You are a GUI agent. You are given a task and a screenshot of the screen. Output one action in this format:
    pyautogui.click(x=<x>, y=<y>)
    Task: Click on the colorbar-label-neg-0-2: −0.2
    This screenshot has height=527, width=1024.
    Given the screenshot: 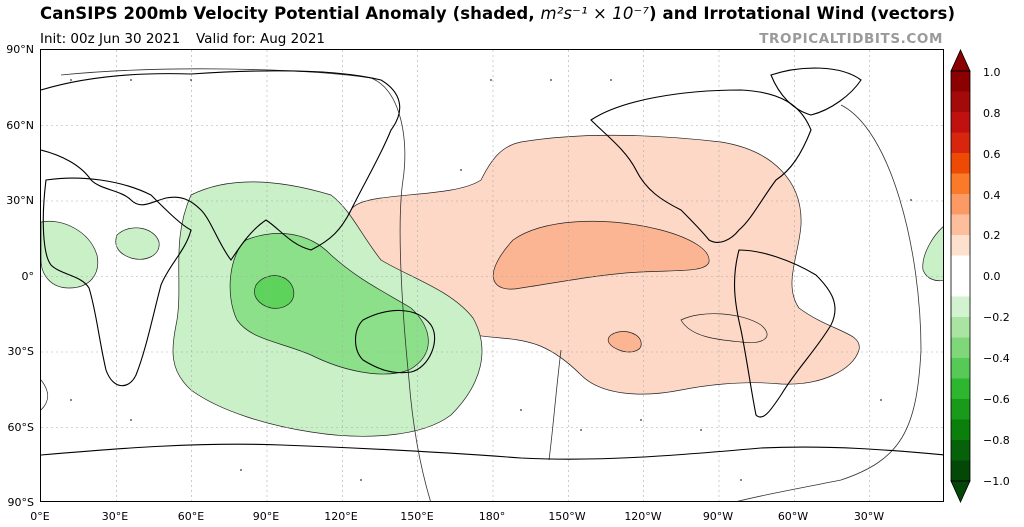 What is the action you would take?
    pyautogui.click(x=996, y=317)
    